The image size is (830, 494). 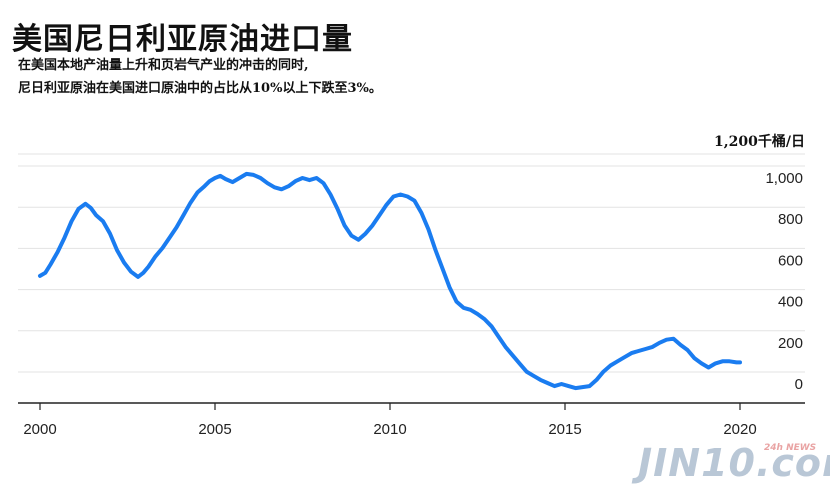 What do you see at coordinates (759, 141) in the screenshot?
I see `y-axis-unit-label: 1,200千桶/日` at bounding box center [759, 141].